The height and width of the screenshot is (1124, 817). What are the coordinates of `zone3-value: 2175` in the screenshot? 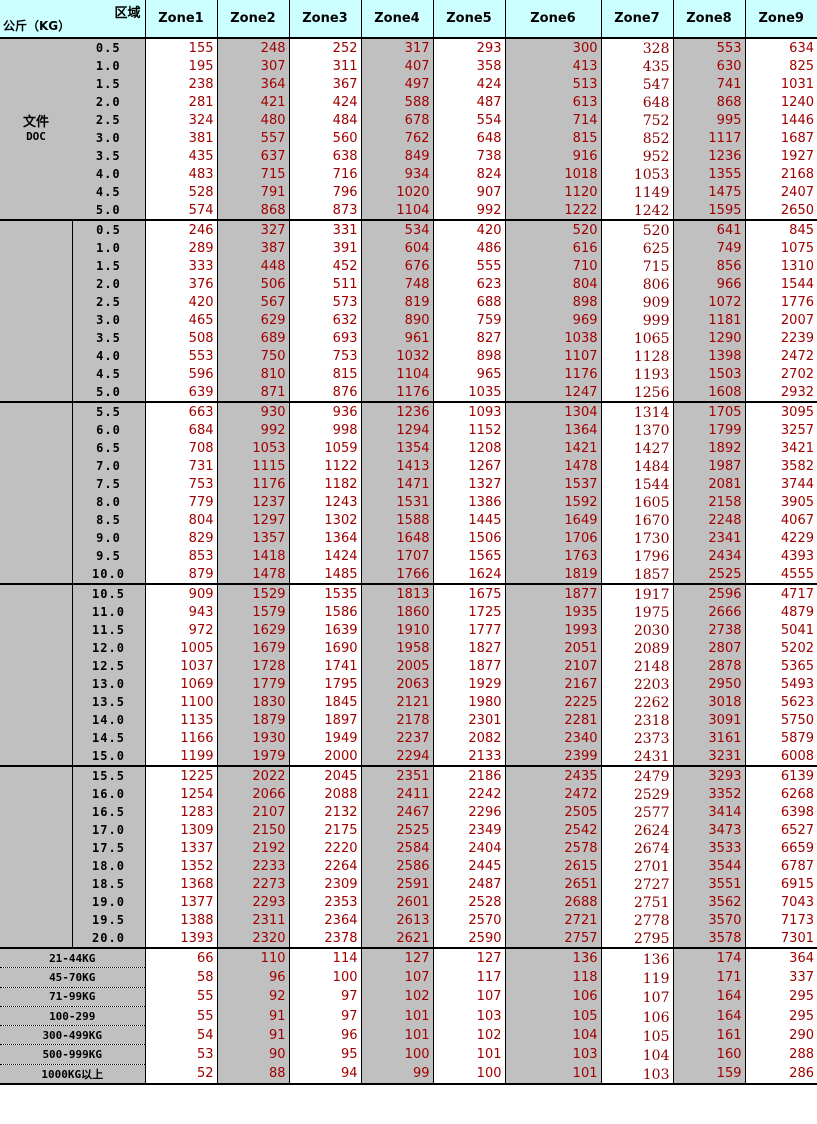 It's located at (324, 830).